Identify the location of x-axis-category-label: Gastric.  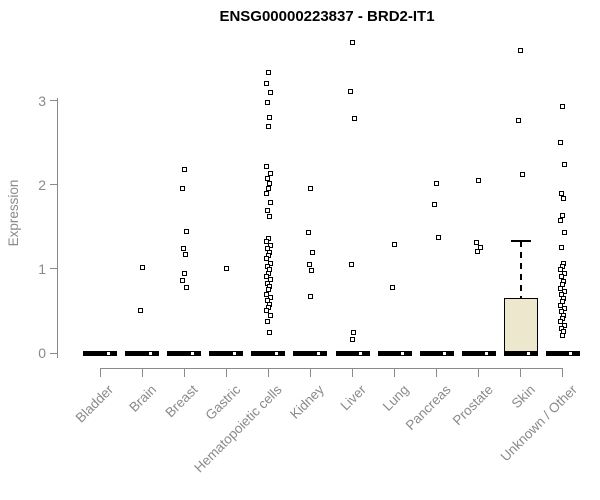
(222, 402).